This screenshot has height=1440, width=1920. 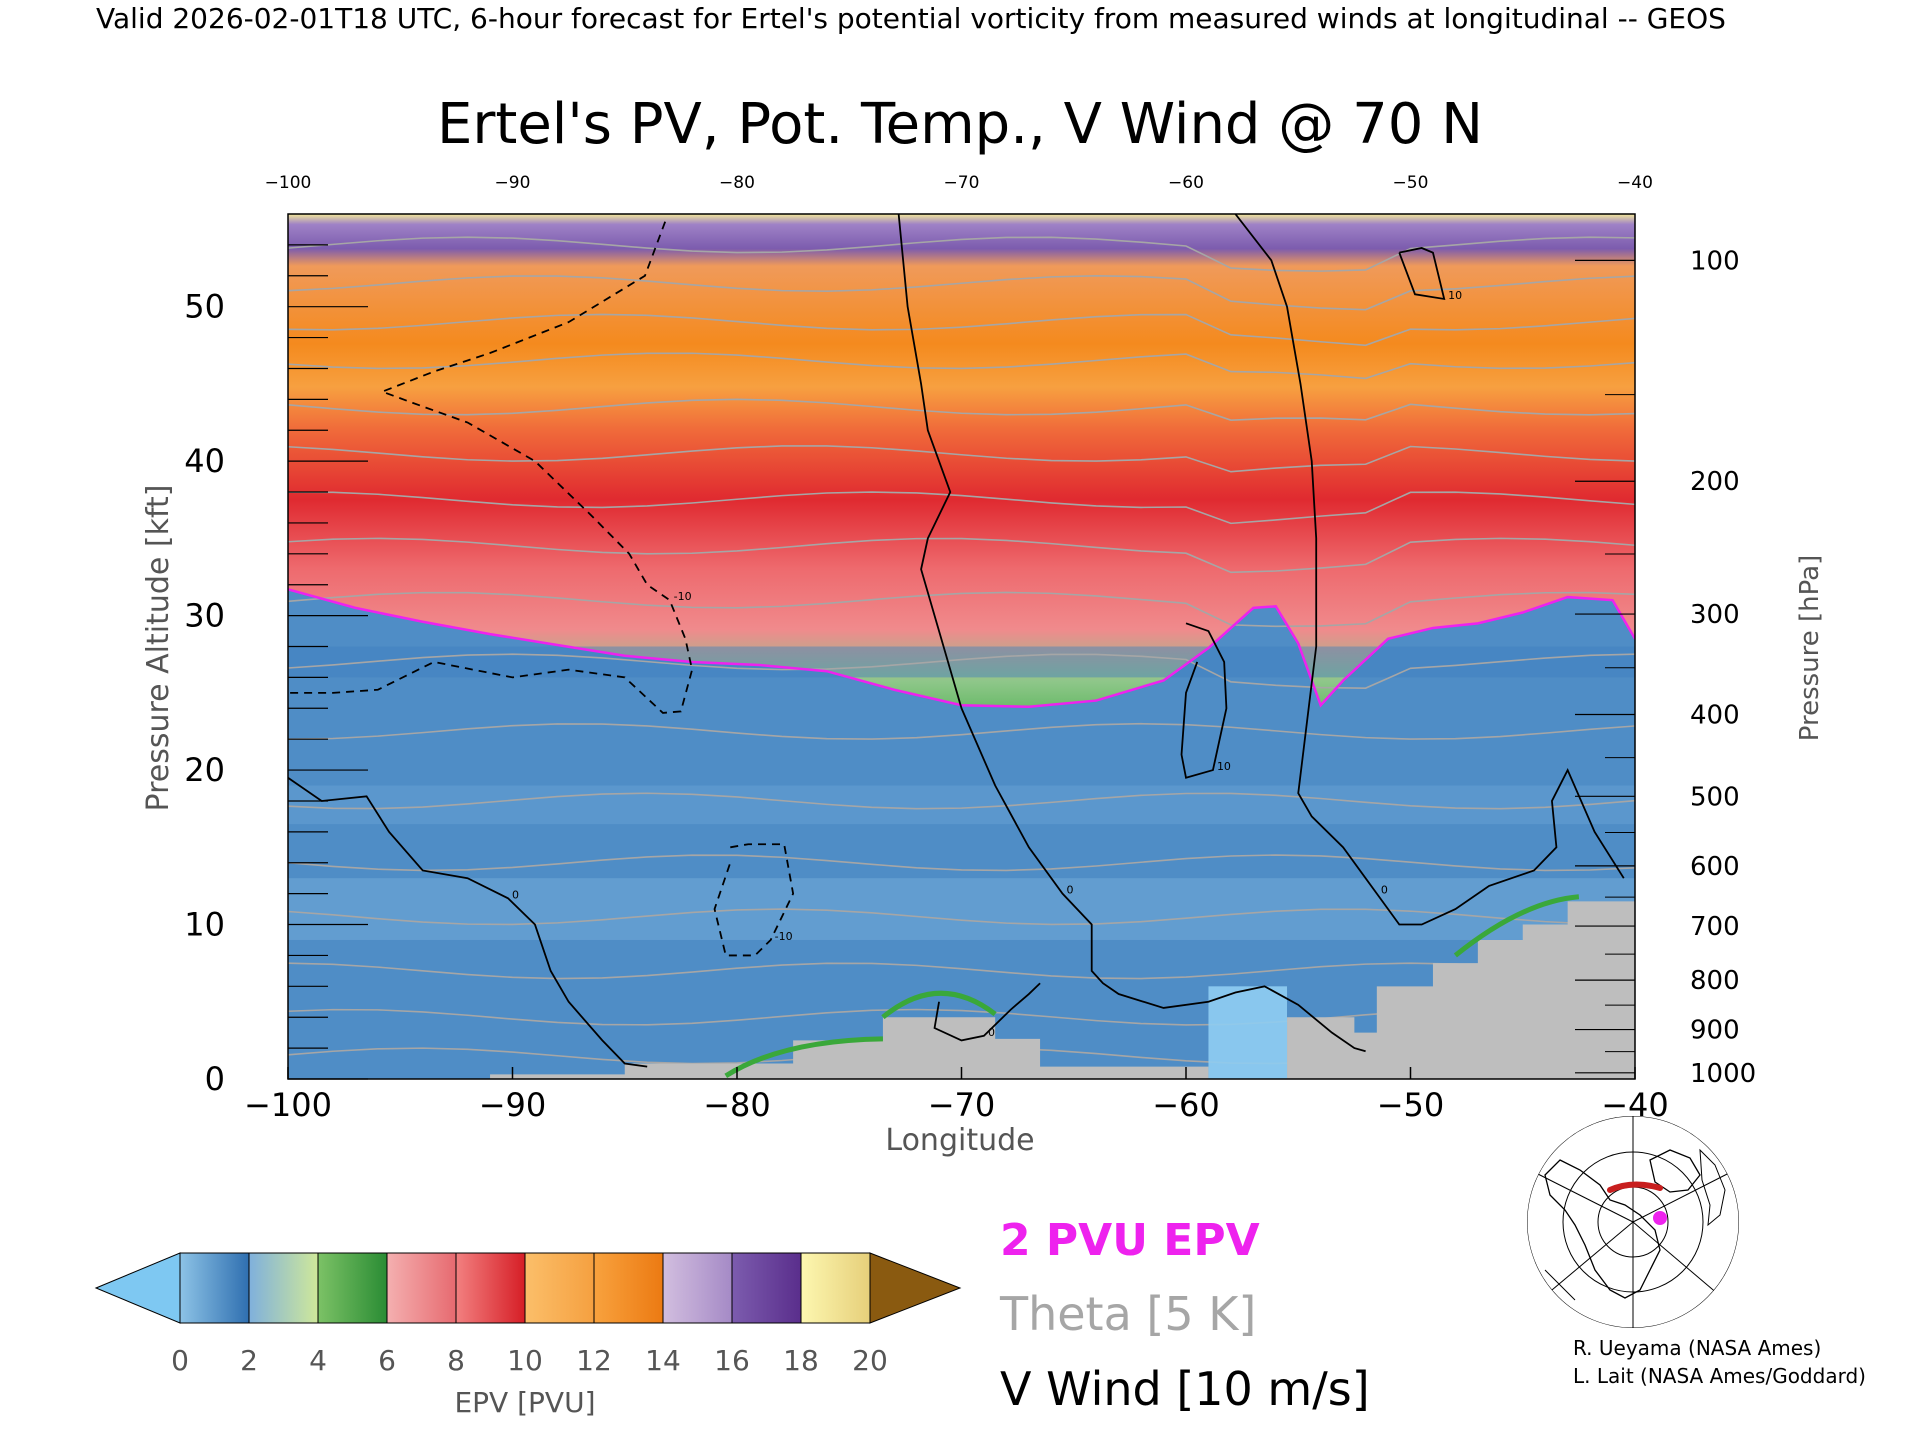 I want to click on colorbar-tick-label: 16, so click(x=732, y=1360).